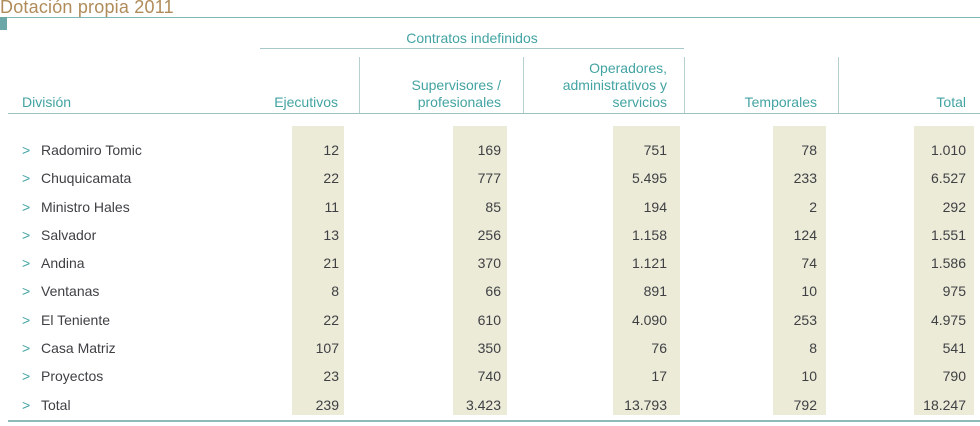 The height and width of the screenshot is (426, 980). Describe the element at coordinates (456, 85) in the screenshot. I see `header-supervisores-line1: Supervisores /` at that location.